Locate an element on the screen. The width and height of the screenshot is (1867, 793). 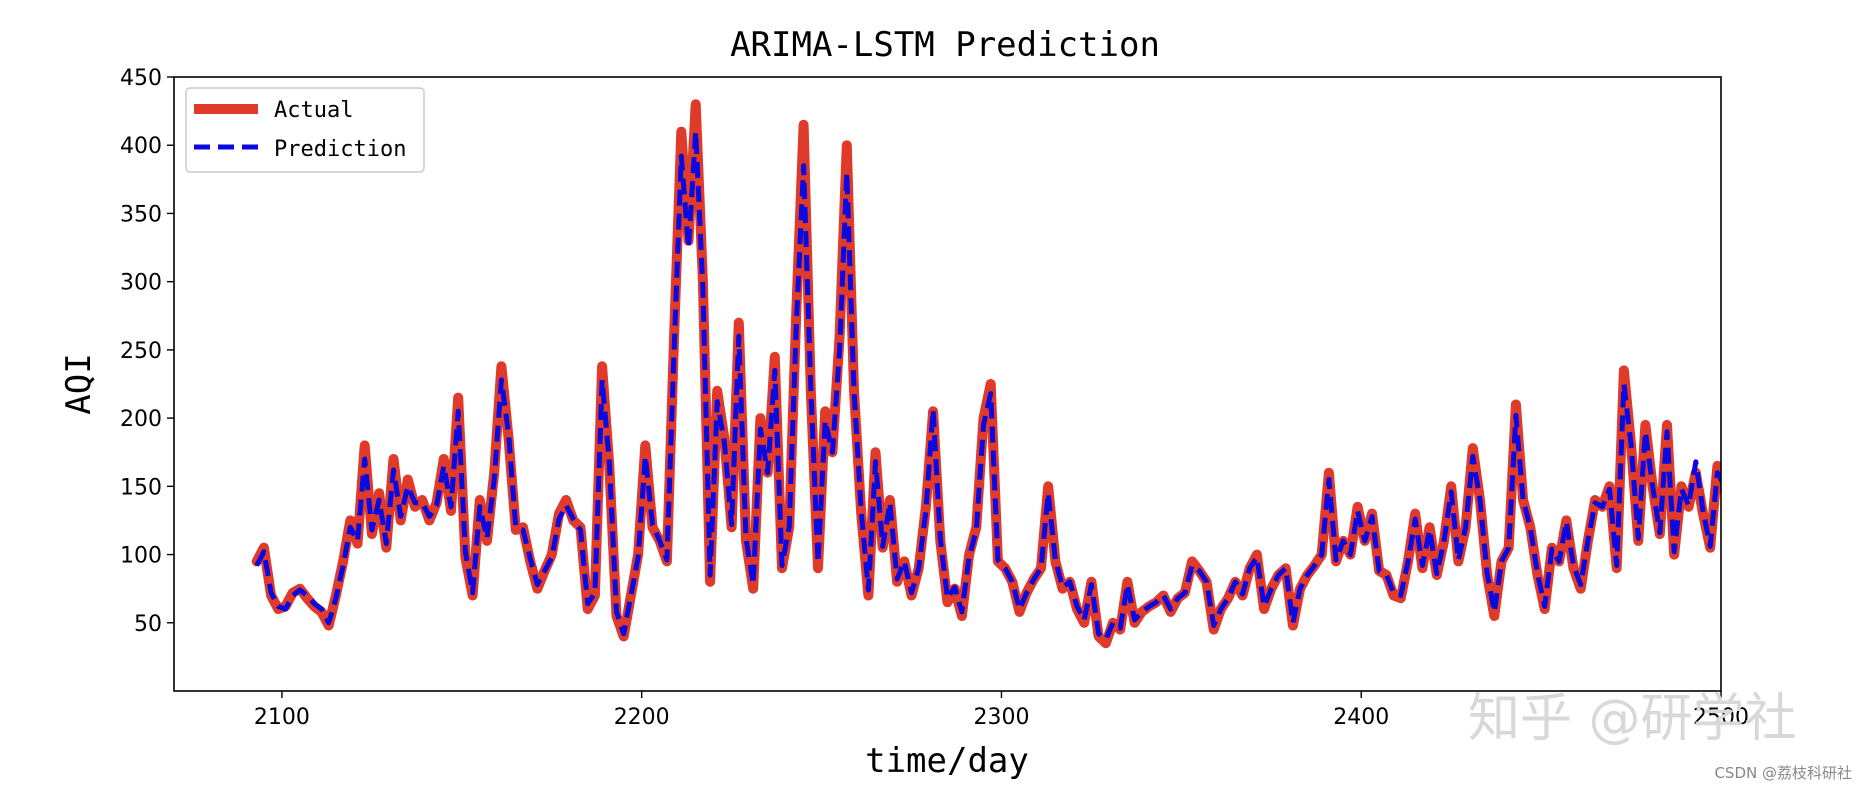
watermark-csdn: CSDN @荔枝科研社 is located at coordinates (1783, 773).